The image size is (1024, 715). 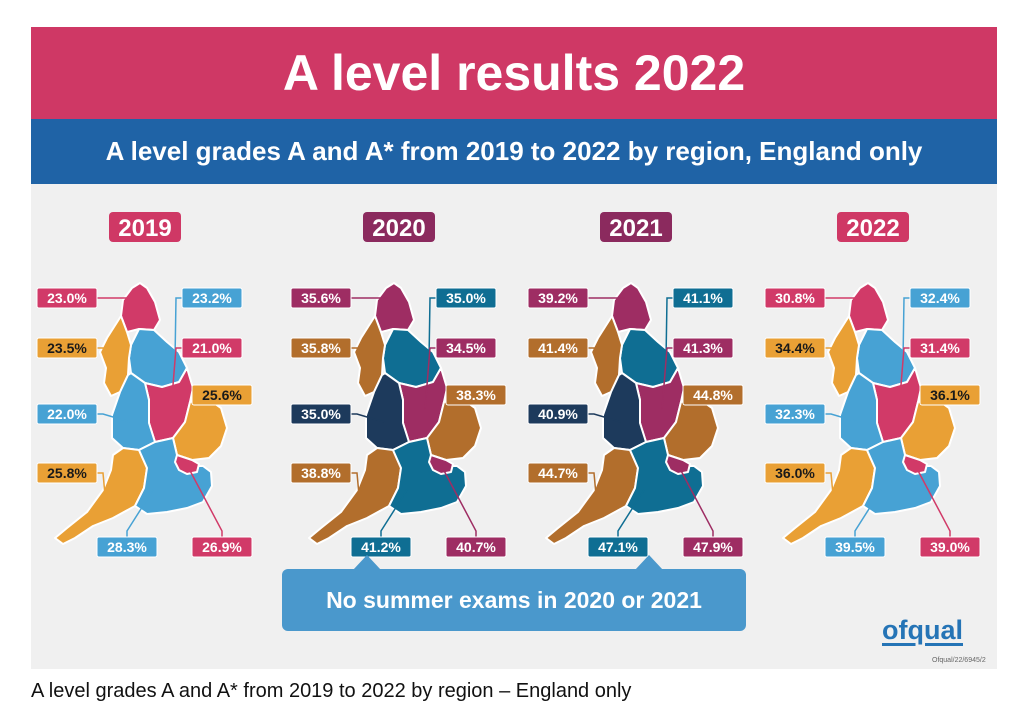 I want to click on value-label-east-of-england: 44.8%, so click(x=713, y=395).